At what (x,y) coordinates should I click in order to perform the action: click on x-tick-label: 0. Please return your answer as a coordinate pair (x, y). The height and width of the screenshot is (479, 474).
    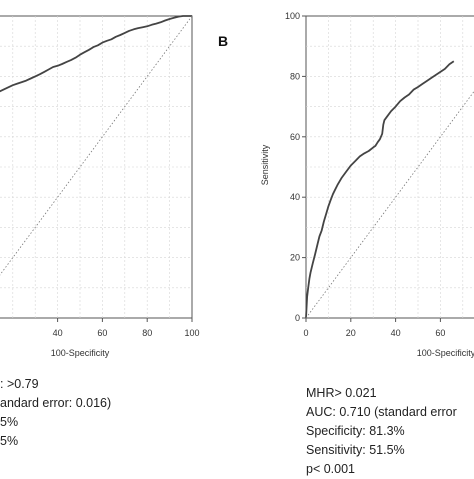
    Looking at the image, I should click on (305, 333).